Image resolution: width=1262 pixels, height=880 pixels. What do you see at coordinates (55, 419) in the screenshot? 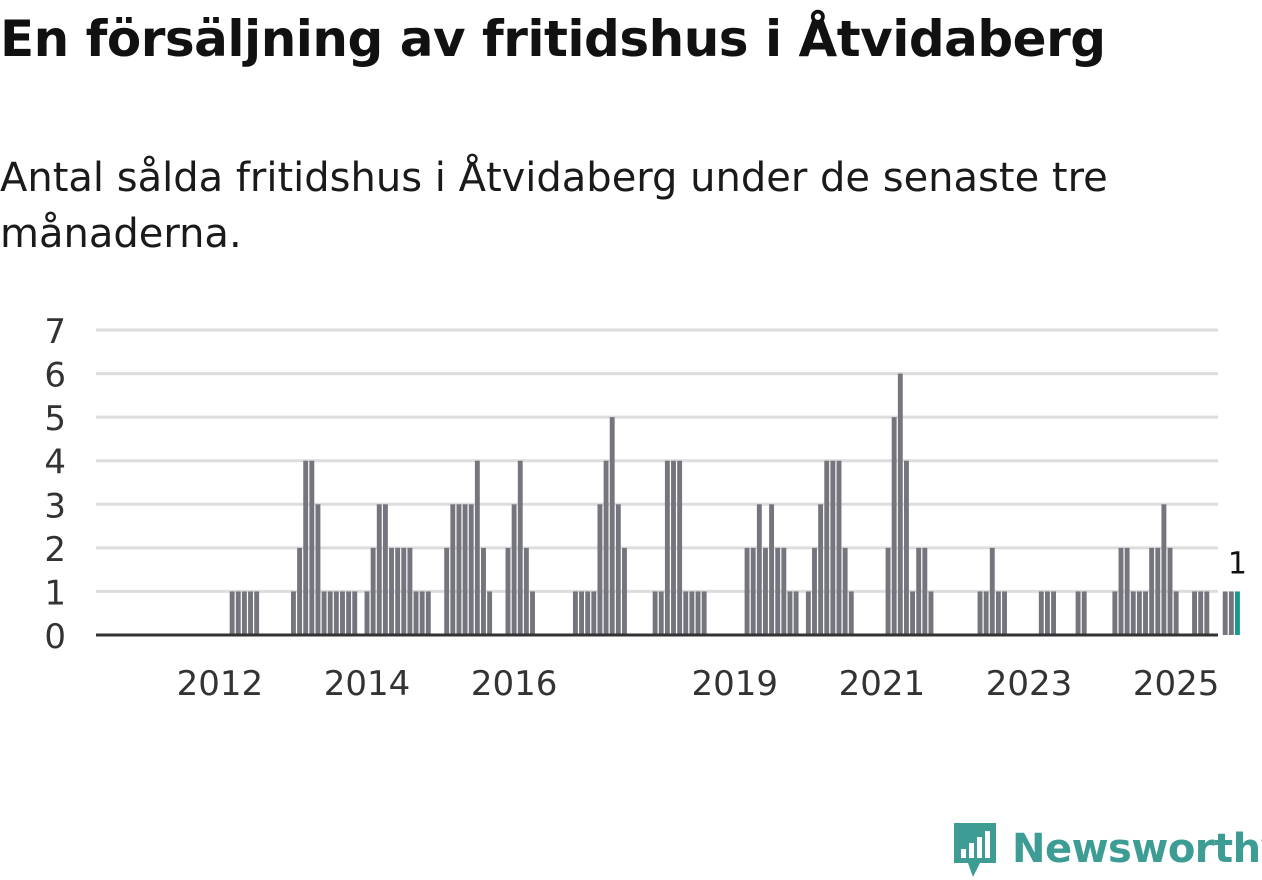
I see `y-tick-label: 5` at bounding box center [55, 419].